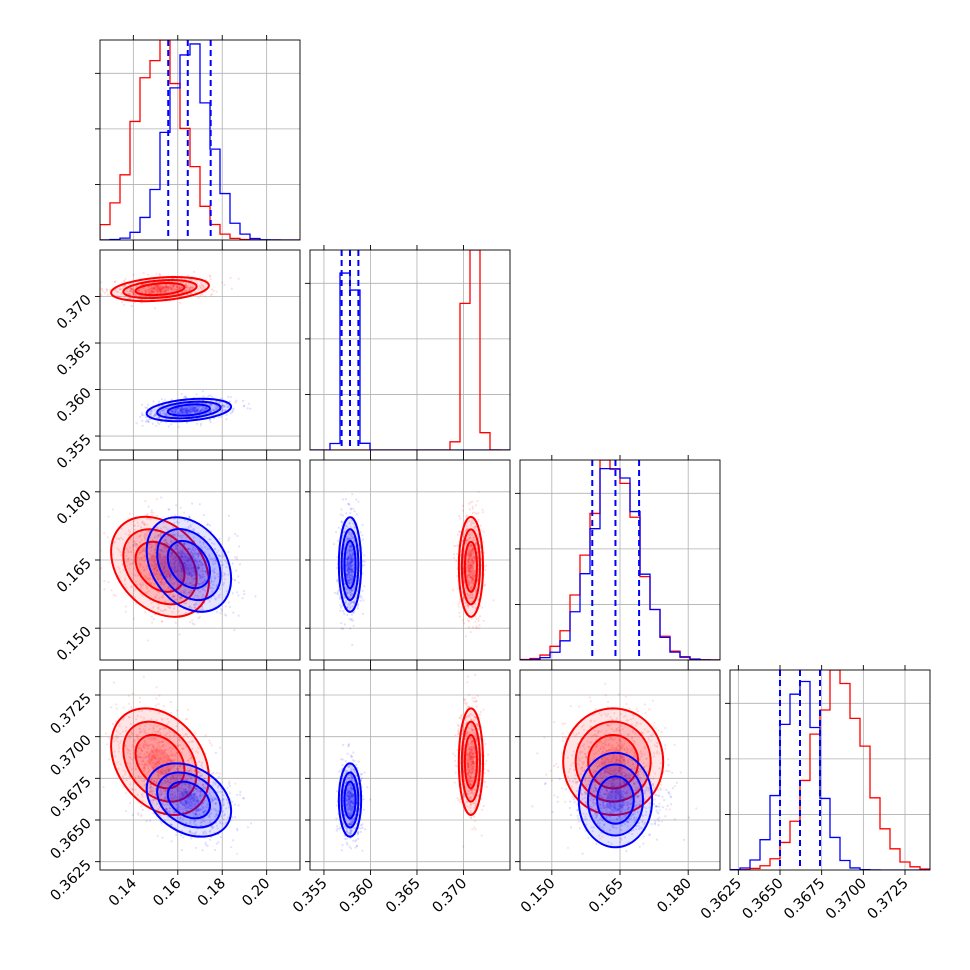 This screenshot has width=970, height=970. I want to click on panel-content, so click(178, 569).